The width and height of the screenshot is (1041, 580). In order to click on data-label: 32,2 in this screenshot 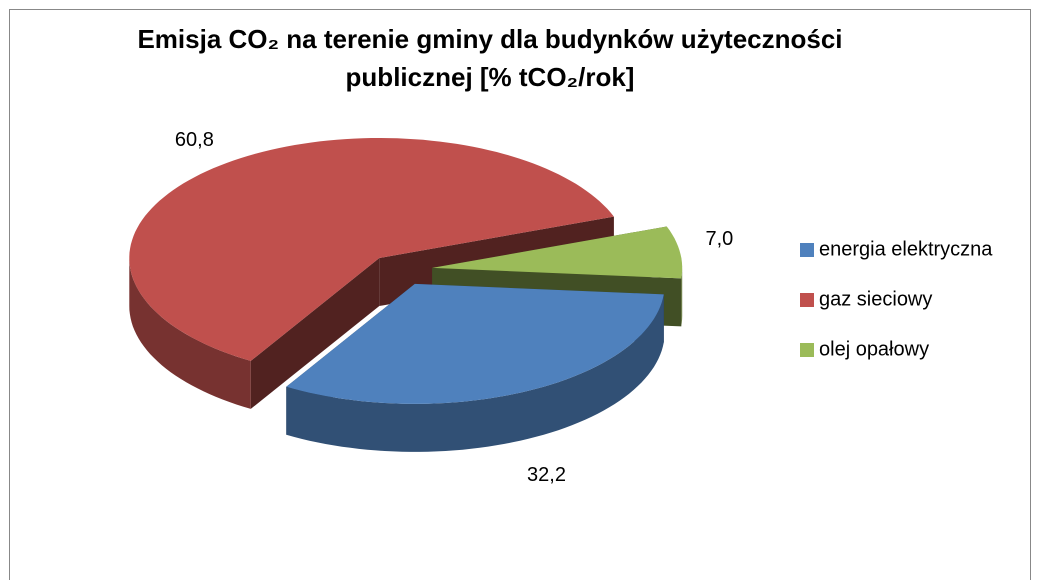, I will do `click(546, 475)`.